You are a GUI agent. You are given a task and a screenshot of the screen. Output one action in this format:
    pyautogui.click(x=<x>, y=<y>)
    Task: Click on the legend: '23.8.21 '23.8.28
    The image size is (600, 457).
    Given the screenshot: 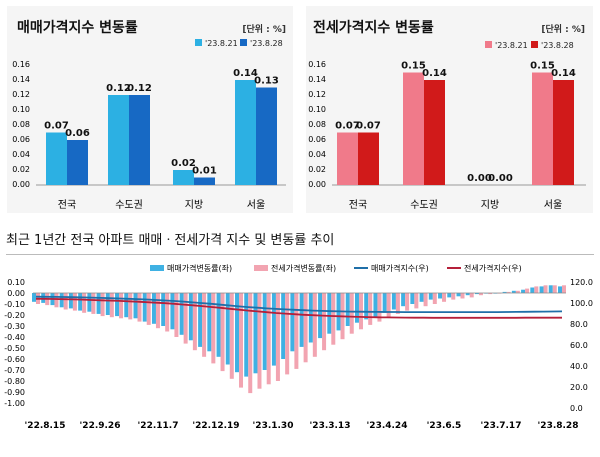 What is the action you would take?
    pyautogui.click(x=529, y=45)
    